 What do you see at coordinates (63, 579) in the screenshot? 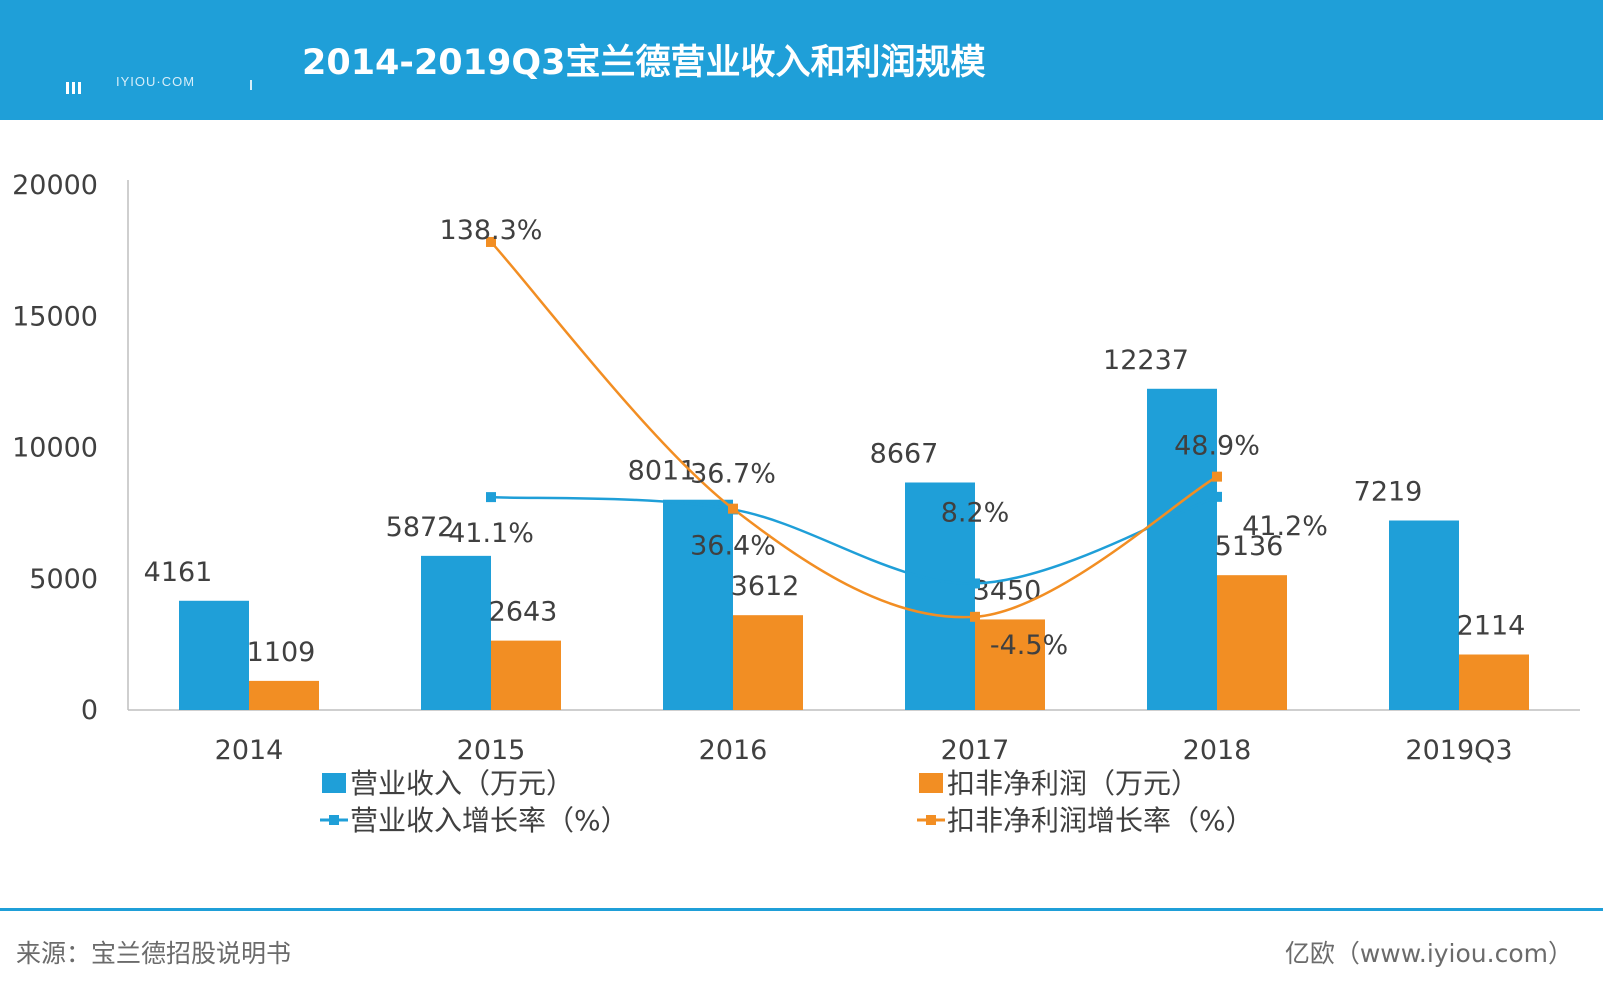
I see `y-tick-label: 5000` at bounding box center [63, 579].